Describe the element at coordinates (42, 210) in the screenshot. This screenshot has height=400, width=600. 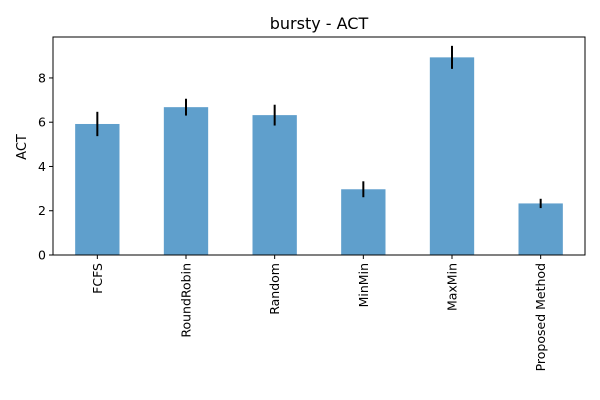
I see `y-tick-label: 2` at that location.